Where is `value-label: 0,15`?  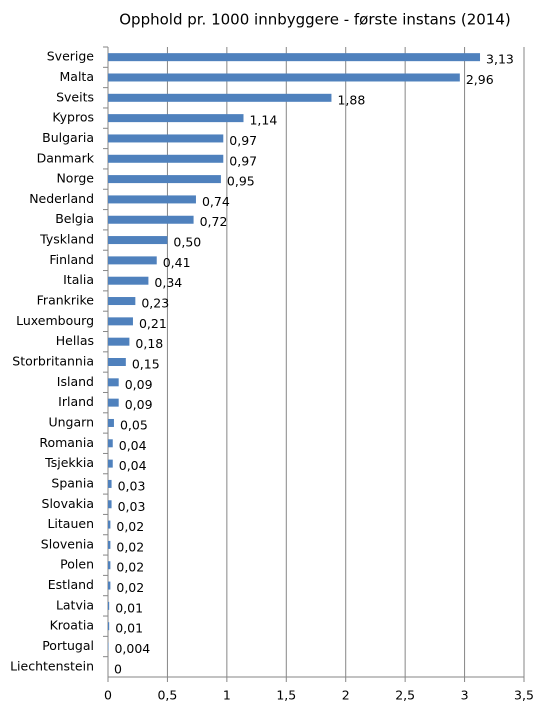
value-label: 0,15 is located at coordinates (146, 364).